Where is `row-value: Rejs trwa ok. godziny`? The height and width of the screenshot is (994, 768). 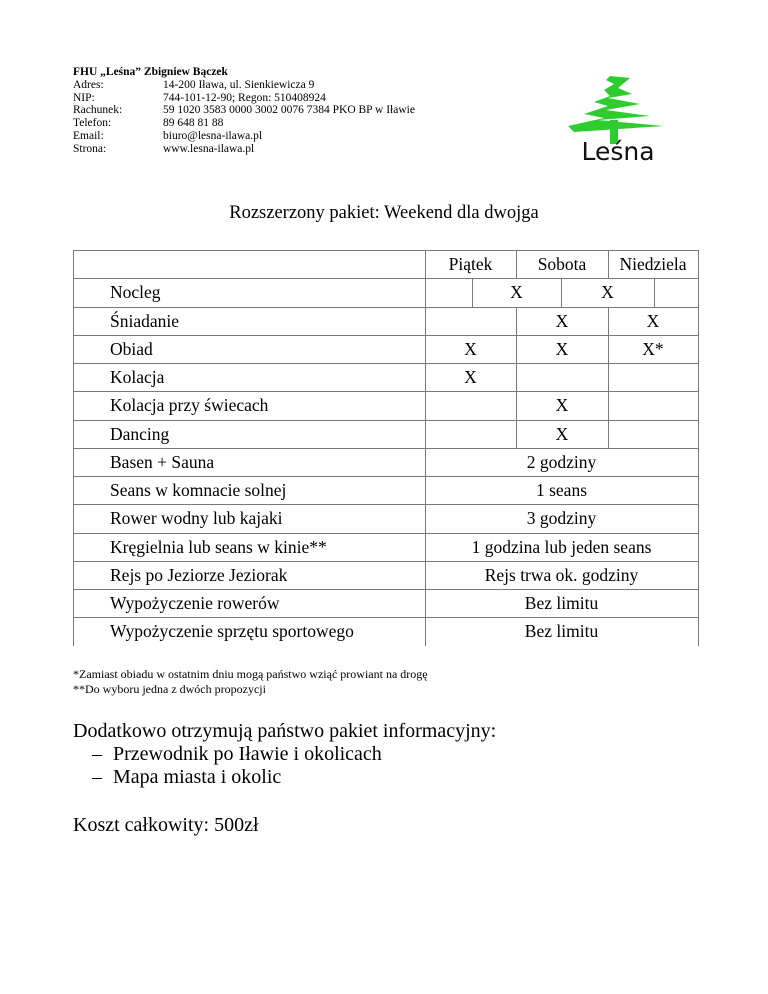 row-value: Rejs trwa ok. godziny is located at coordinates (561, 574).